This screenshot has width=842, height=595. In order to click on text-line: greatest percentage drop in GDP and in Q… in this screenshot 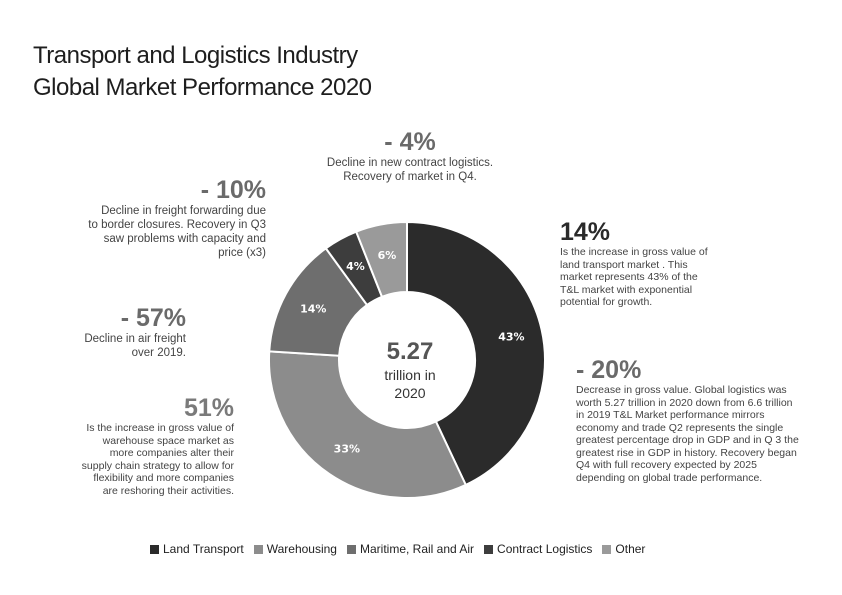, I will do `click(687, 440)`.